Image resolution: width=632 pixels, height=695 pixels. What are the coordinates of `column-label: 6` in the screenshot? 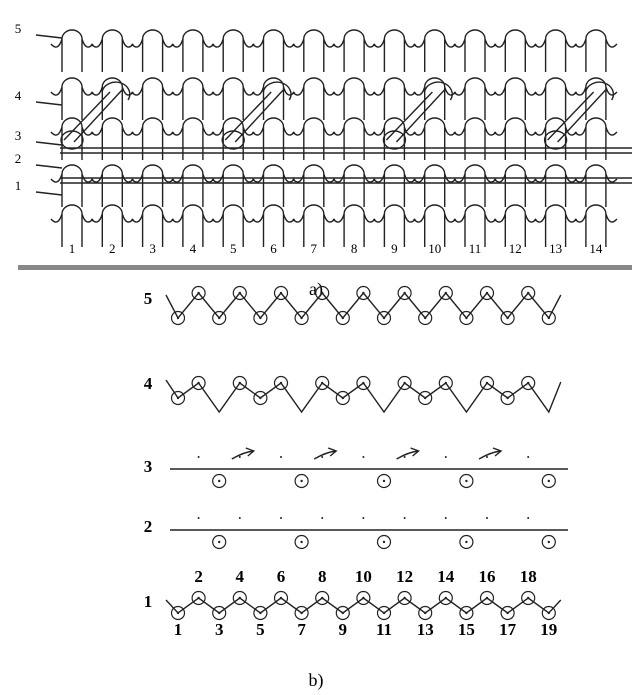 It's located at (273, 248).